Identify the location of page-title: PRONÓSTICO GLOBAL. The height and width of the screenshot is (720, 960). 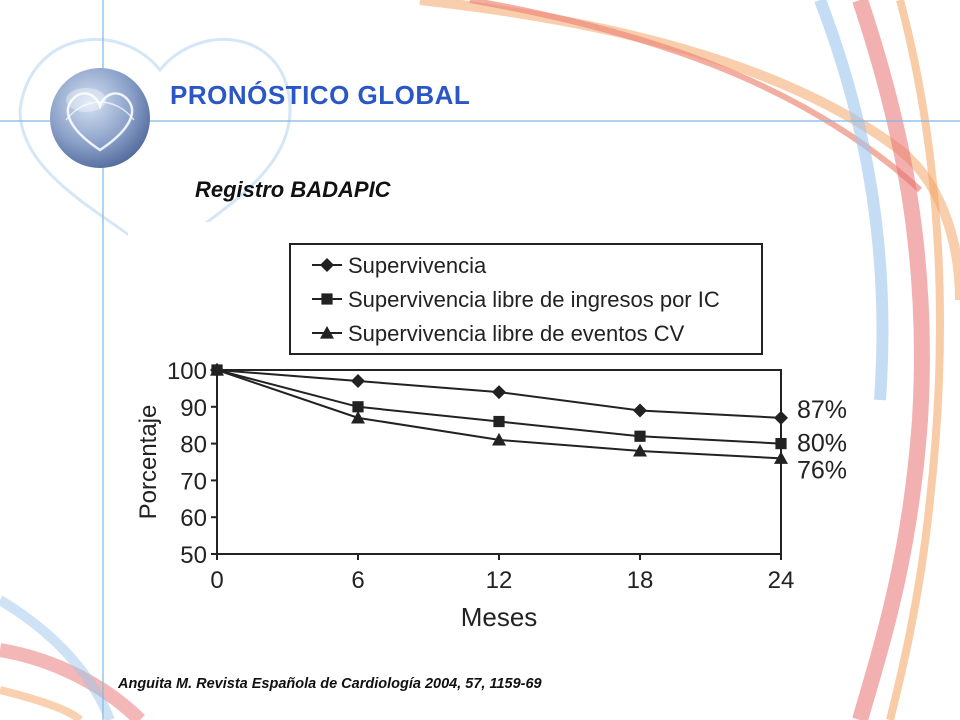
(320, 95).